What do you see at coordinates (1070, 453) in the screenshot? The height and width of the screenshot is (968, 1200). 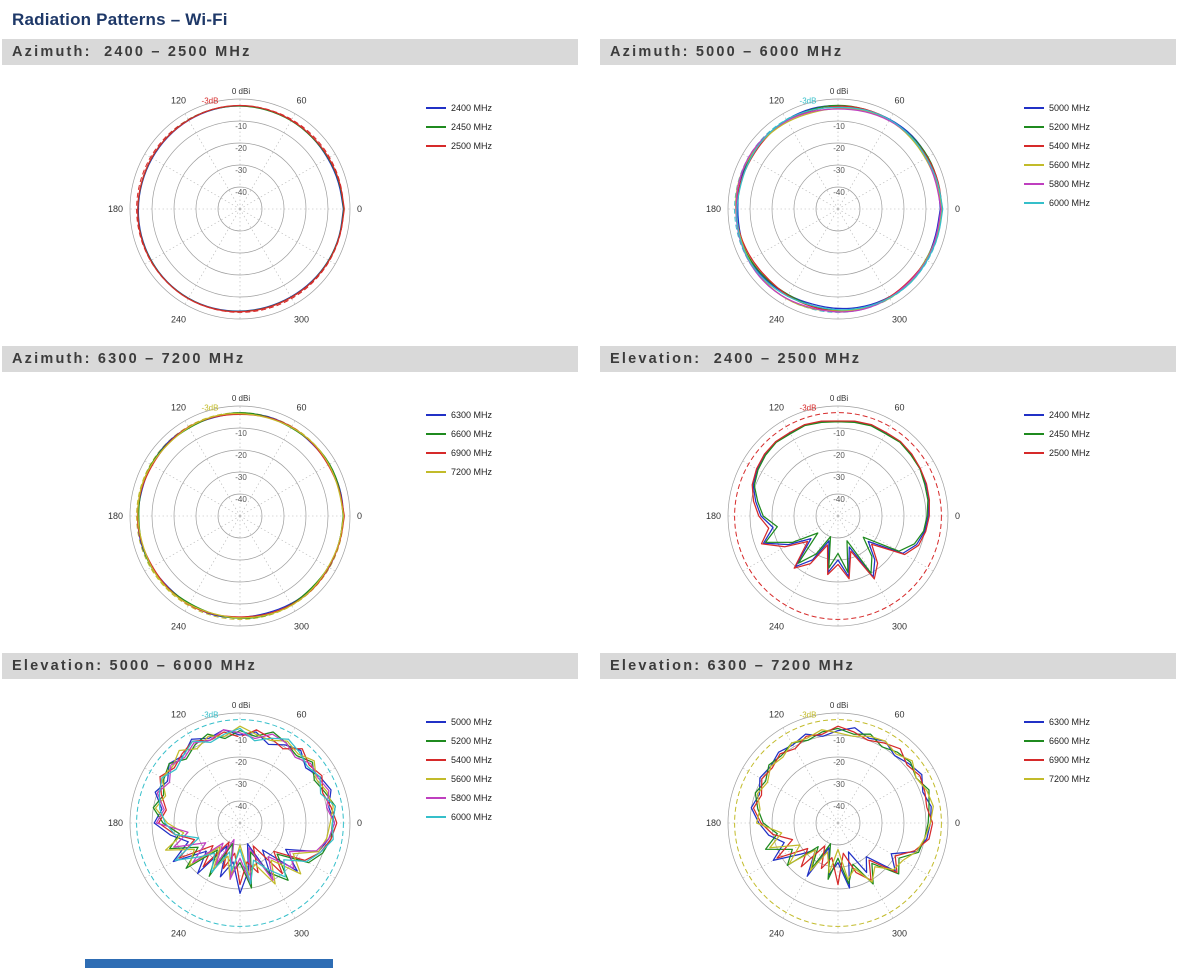 I see `legend-label: 2500 MHz` at bounding box center [1070, 453].